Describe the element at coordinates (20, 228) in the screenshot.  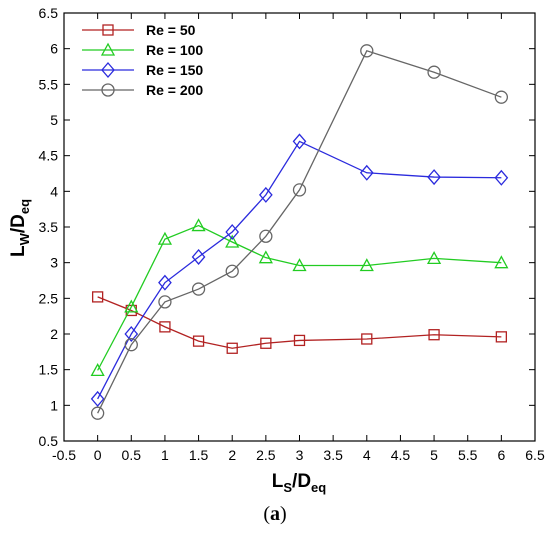
I see `y-axis-title: LW/Deq` at that location.